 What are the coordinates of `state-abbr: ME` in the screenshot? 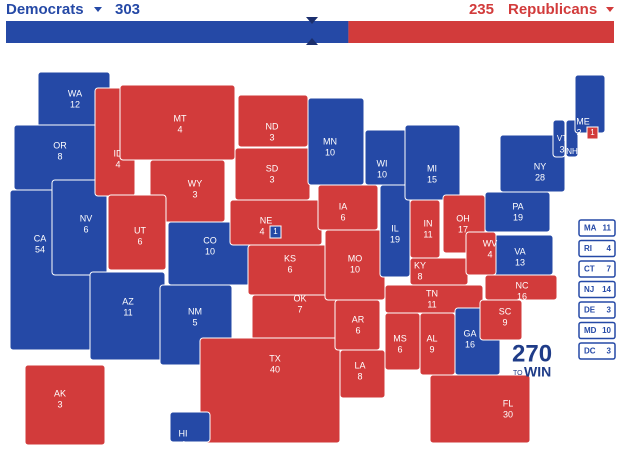 It's located at (583, 121).